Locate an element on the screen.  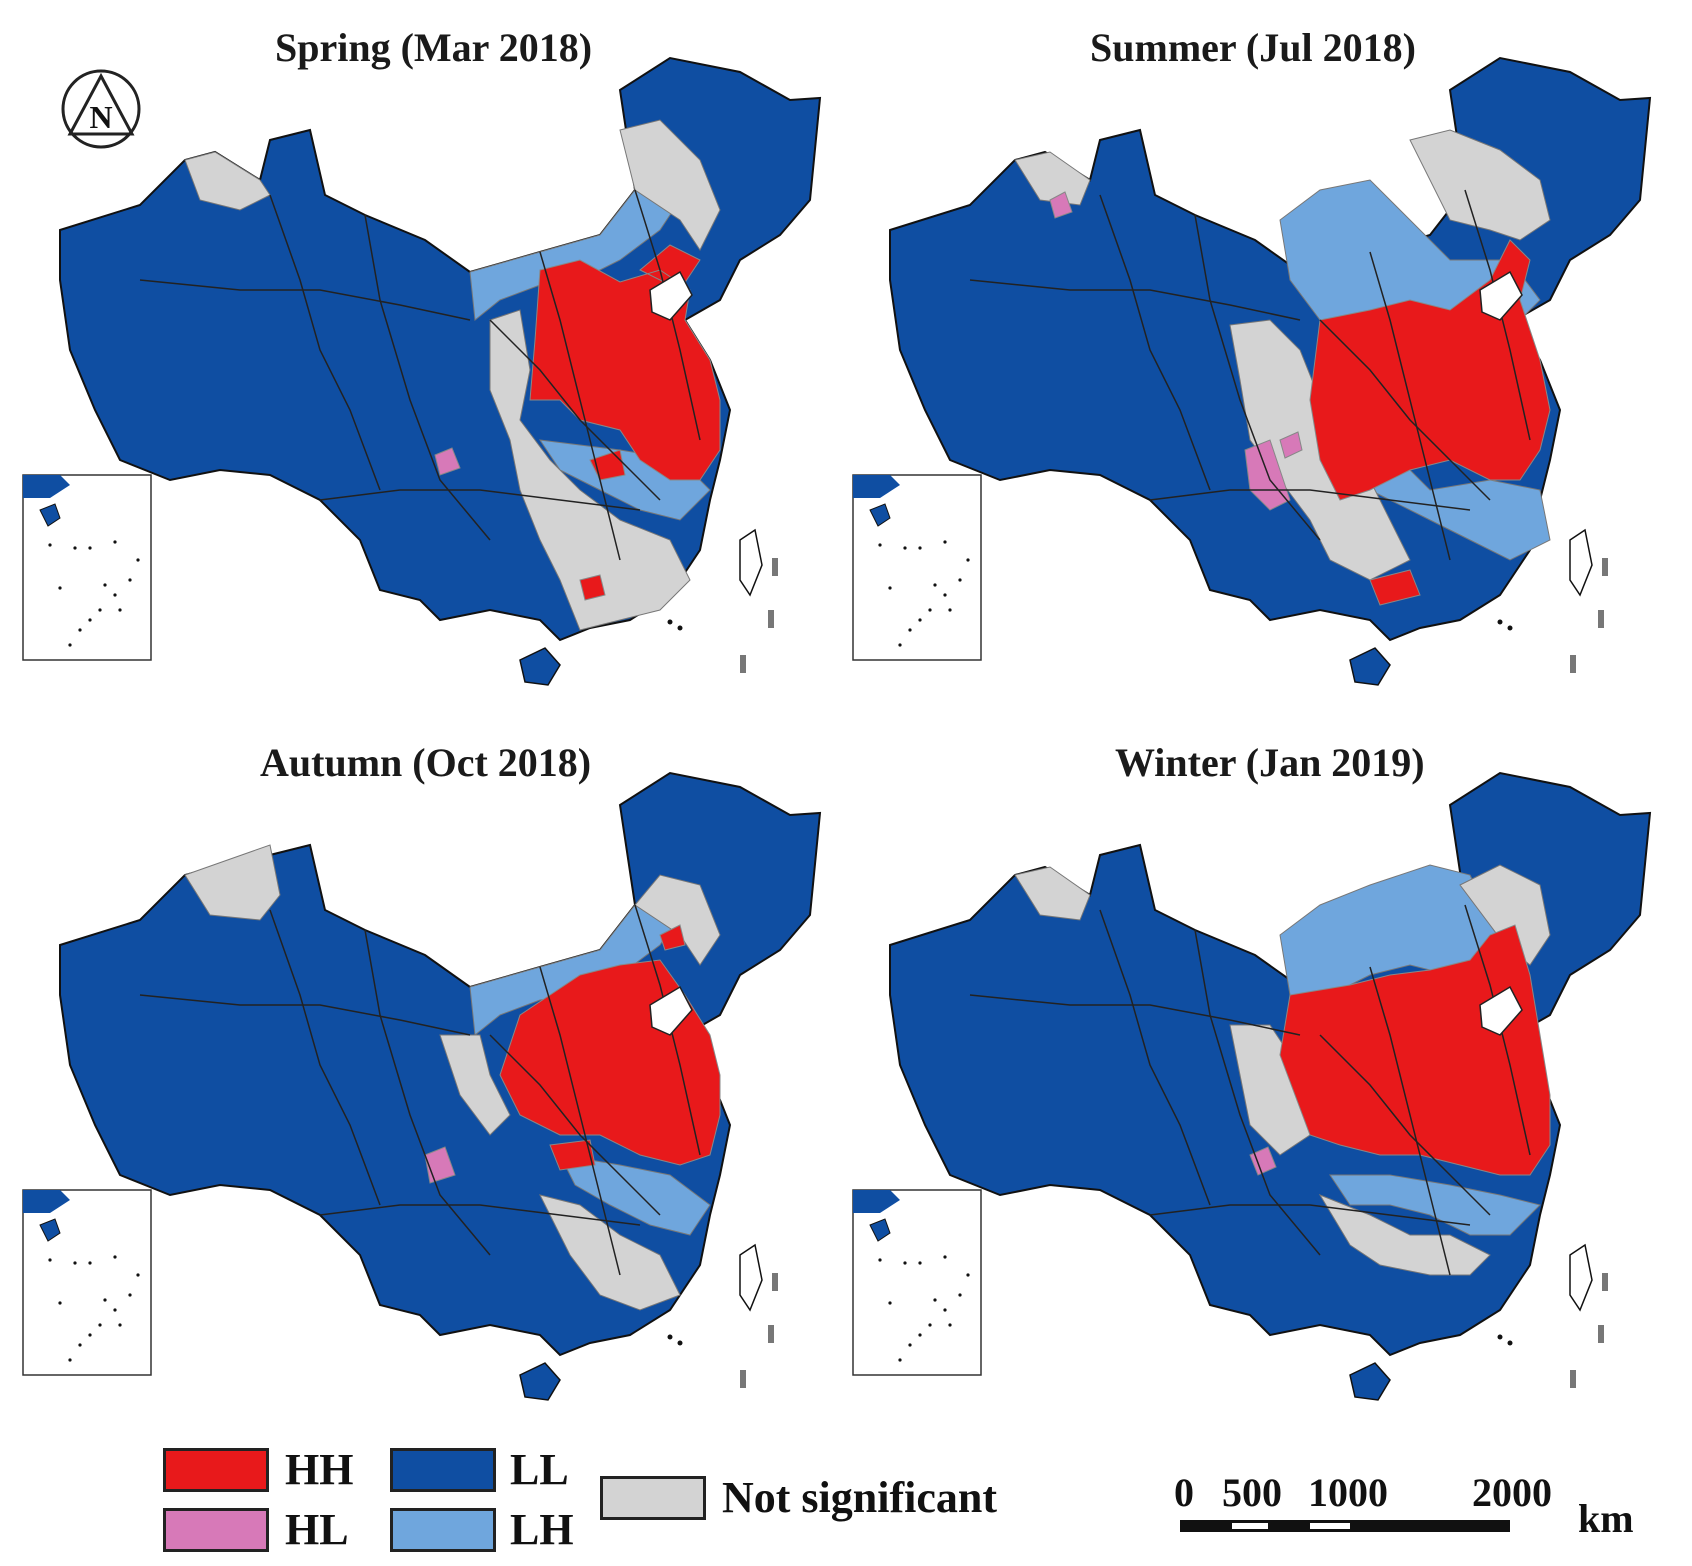
north-arrow-icon: N is located at coordinates (101, 109).